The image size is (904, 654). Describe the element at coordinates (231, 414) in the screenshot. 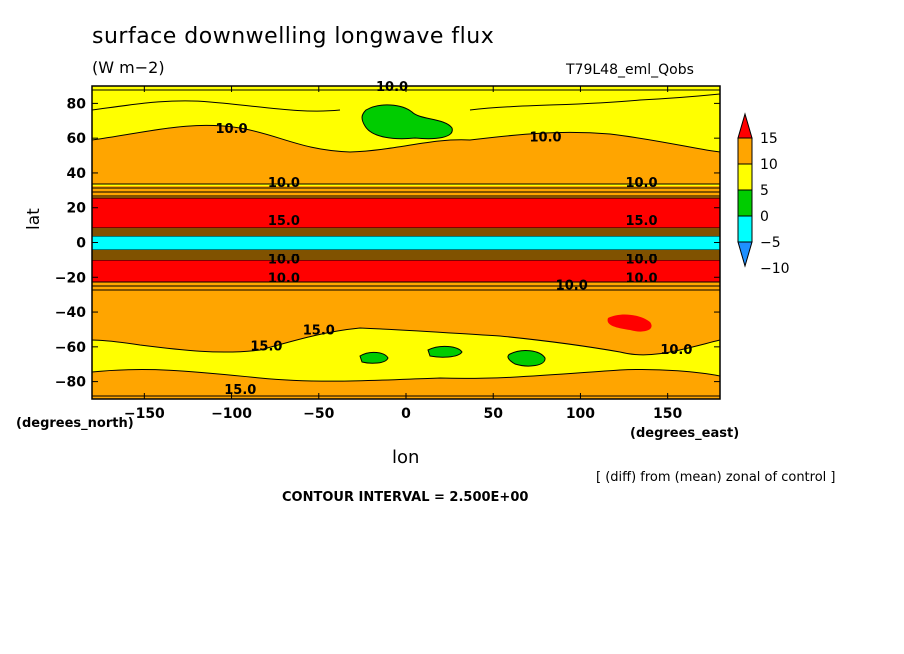

I see `x-tick-label: −100` at that location.